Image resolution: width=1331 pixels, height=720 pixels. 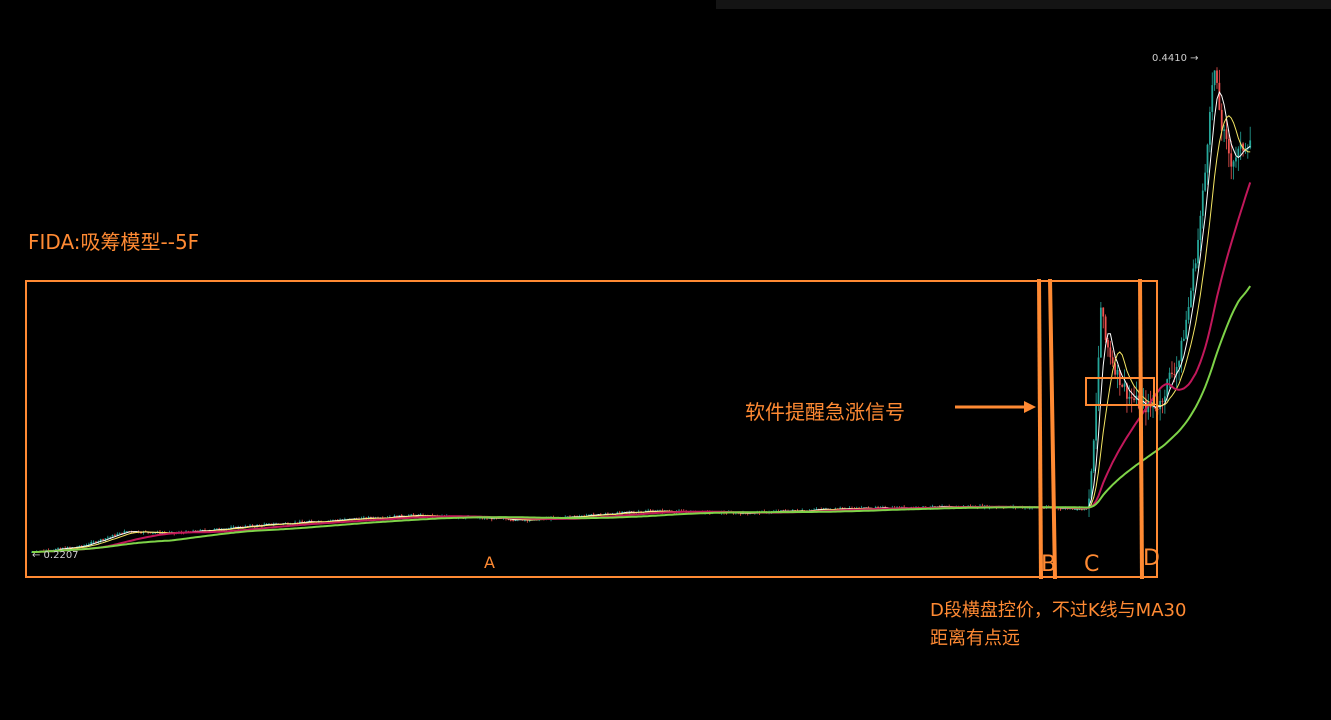 I want to click on signal-annotation: 软件提醒急涨信号, so click(x=825, y=412).